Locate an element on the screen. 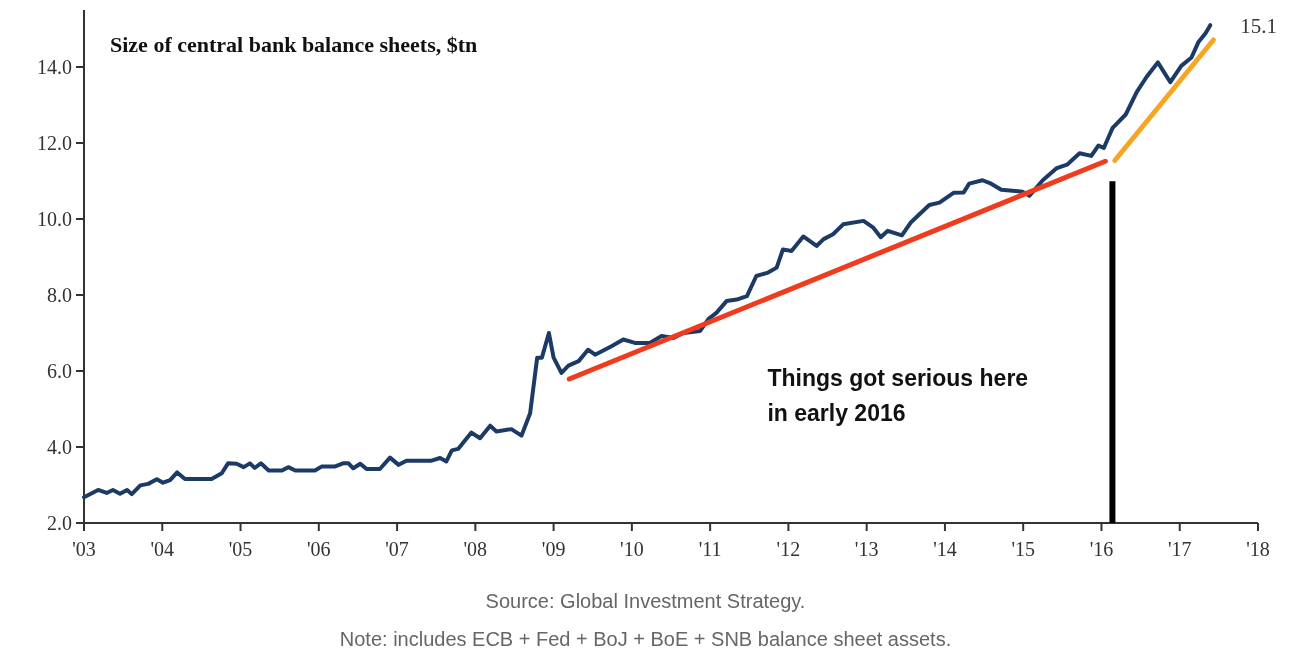 The width and height of the screenshot is (1291, 662). x-tick-label: '13 is located at coordinates (866, 549).